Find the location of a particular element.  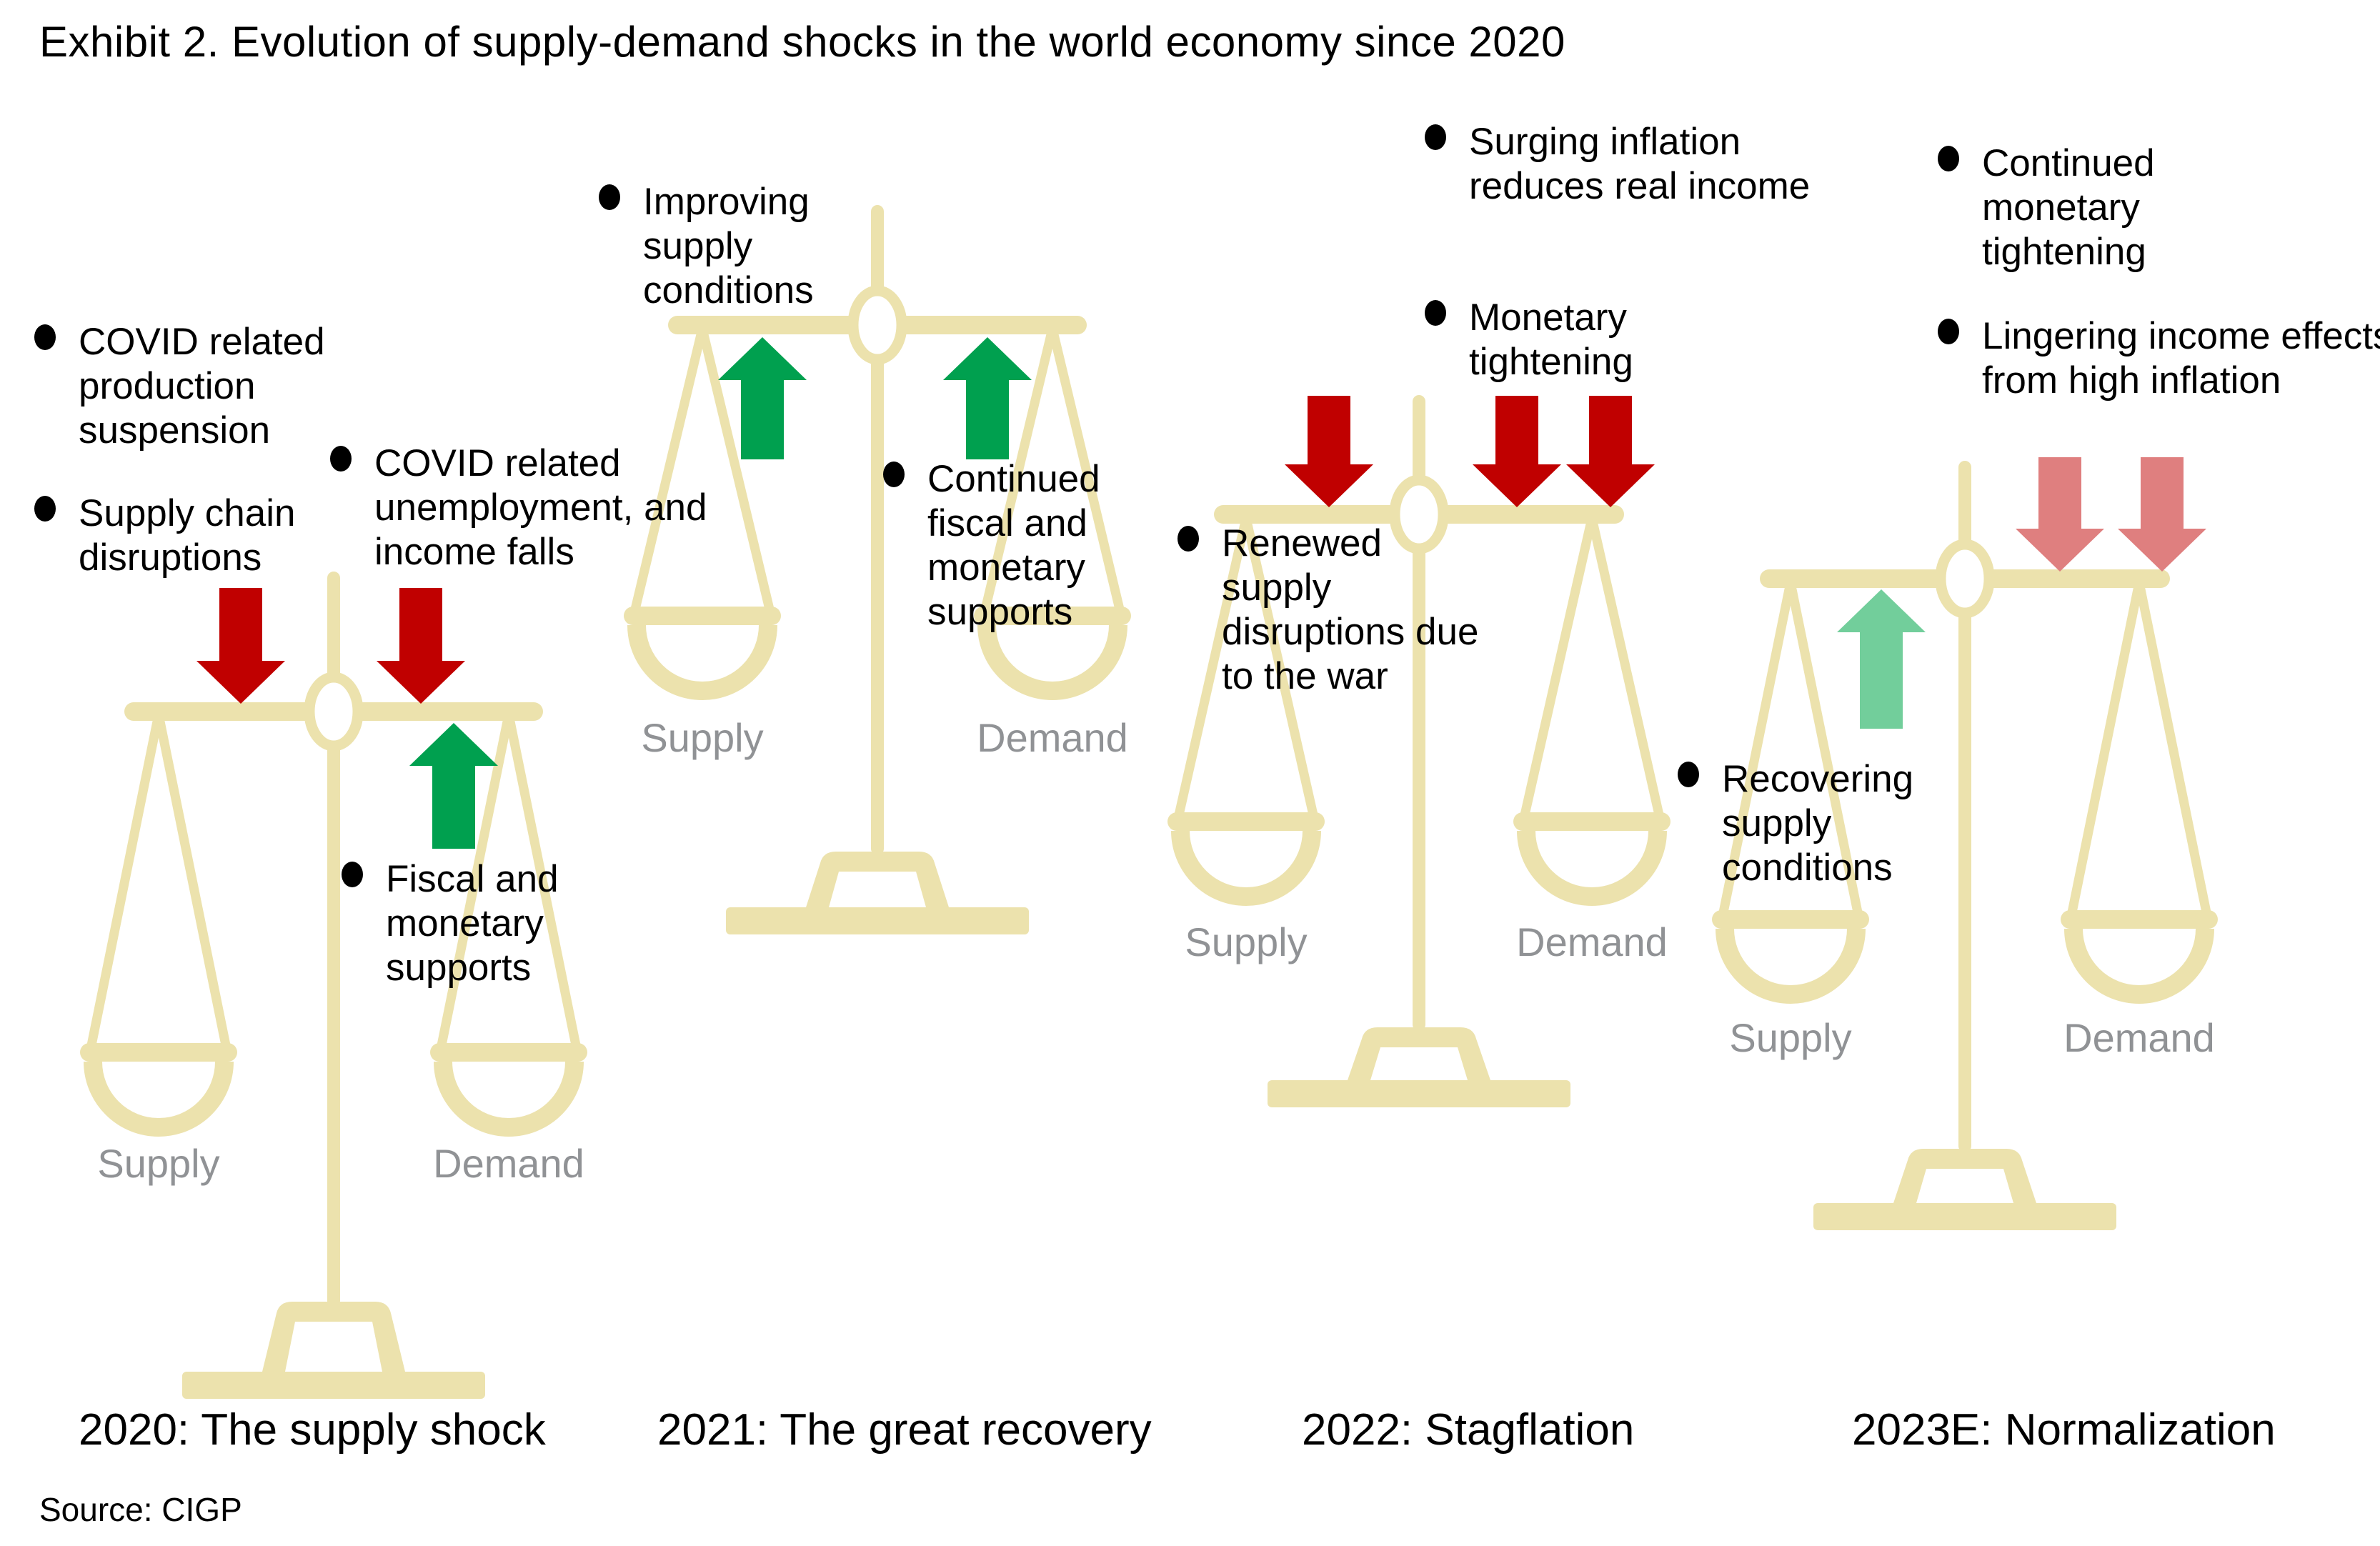

demand-label-2020: Demand is located at coordinates (508, 1163).